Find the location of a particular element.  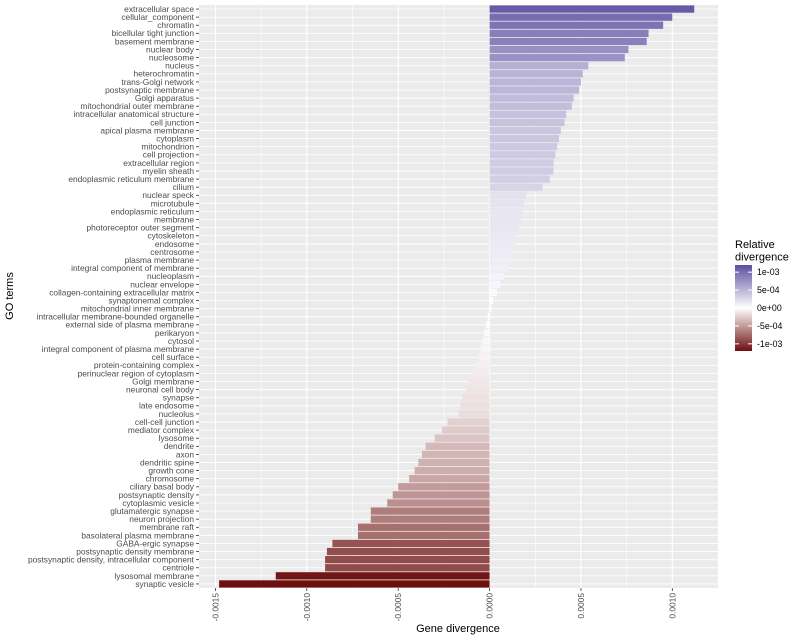

y-tick-label: nucleolus is located at coordinates (176, 414).